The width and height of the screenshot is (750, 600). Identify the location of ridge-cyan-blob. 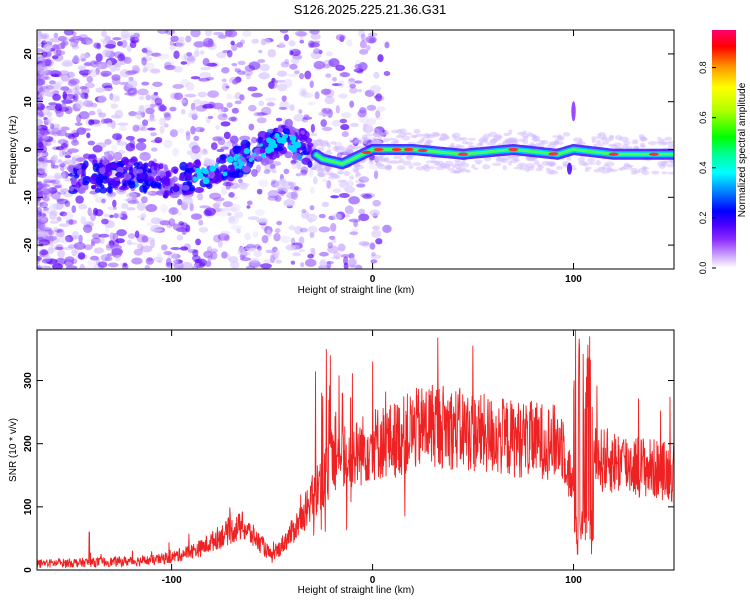
(293, 149).